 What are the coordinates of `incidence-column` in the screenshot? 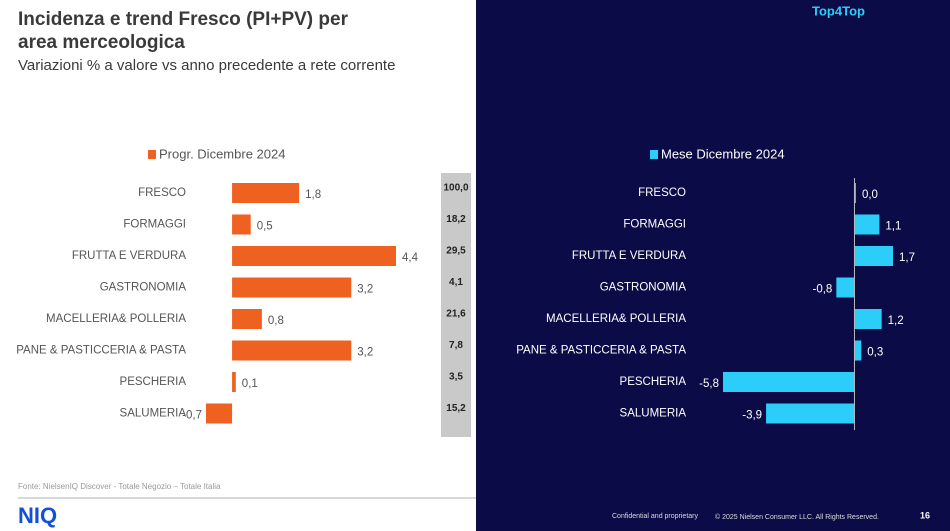 It's located at (456, 305).